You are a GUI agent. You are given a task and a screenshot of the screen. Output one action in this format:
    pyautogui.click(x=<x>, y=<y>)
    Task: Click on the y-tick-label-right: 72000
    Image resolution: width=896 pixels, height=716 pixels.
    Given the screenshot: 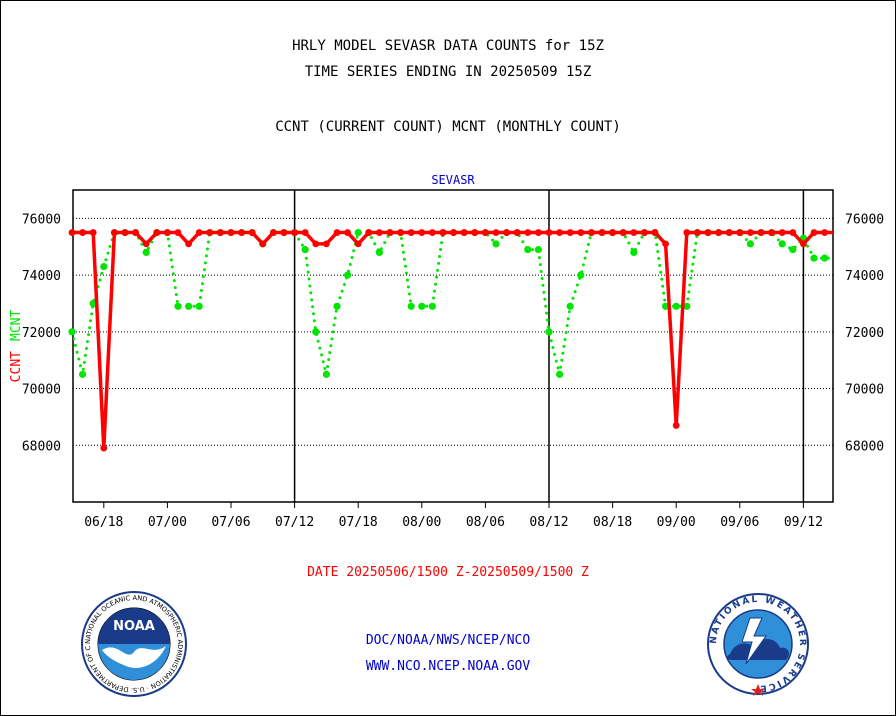 What is the action you would take?
    pyautogui.click(x=864, y=333)
    